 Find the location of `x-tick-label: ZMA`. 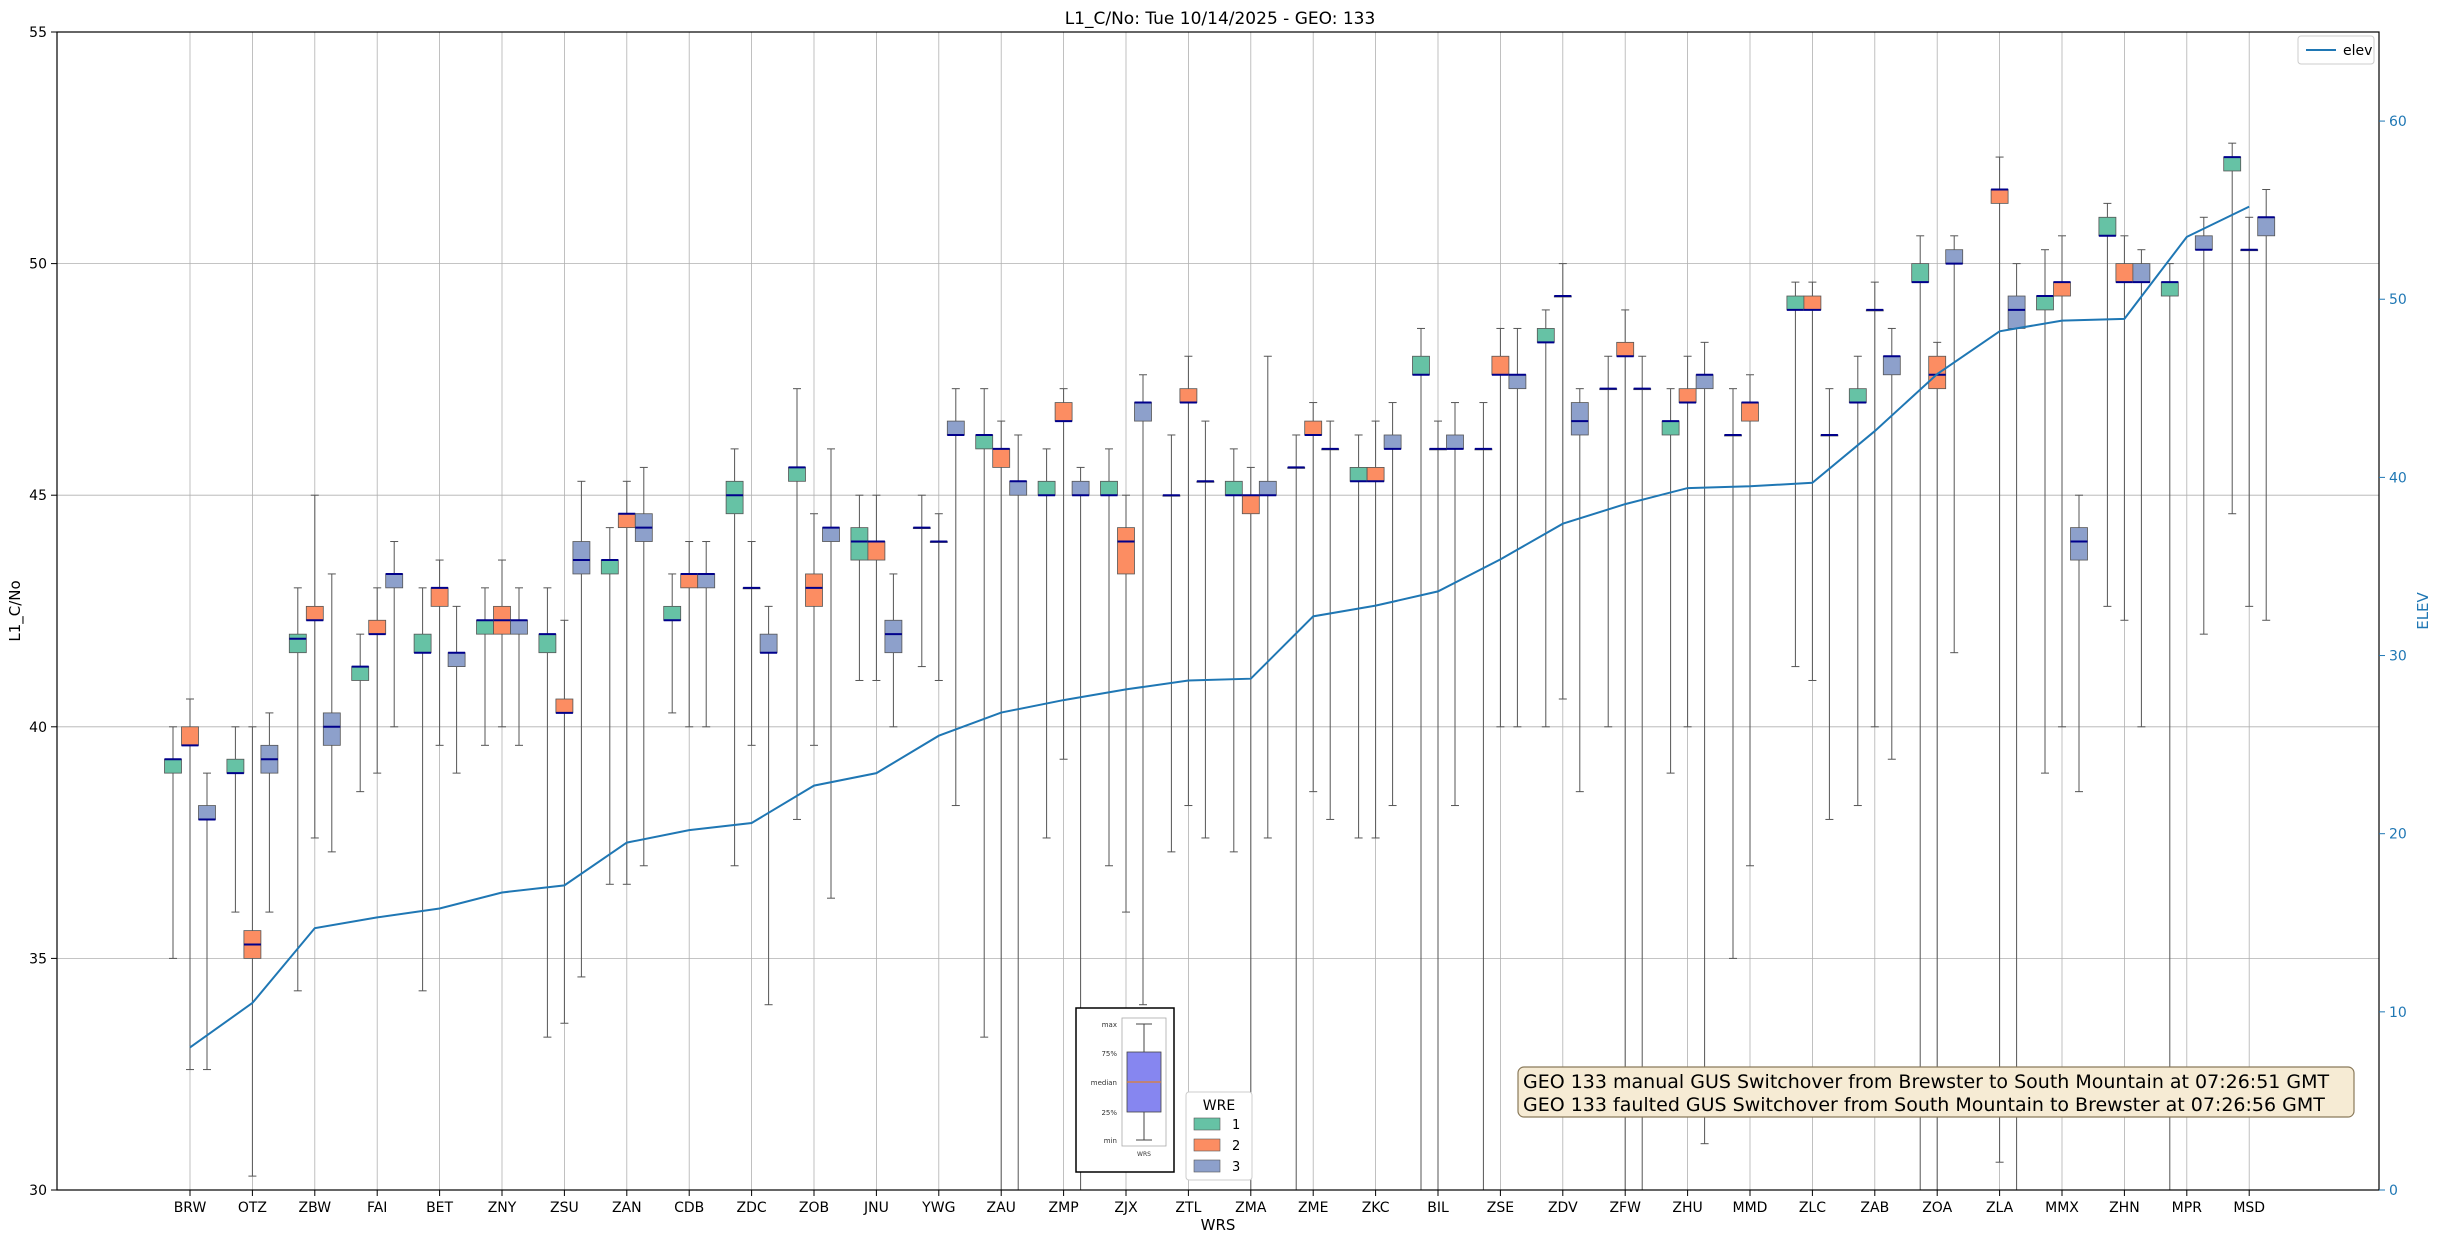

x-tick-label: ZMA is located at coordinates (1251, 1208).